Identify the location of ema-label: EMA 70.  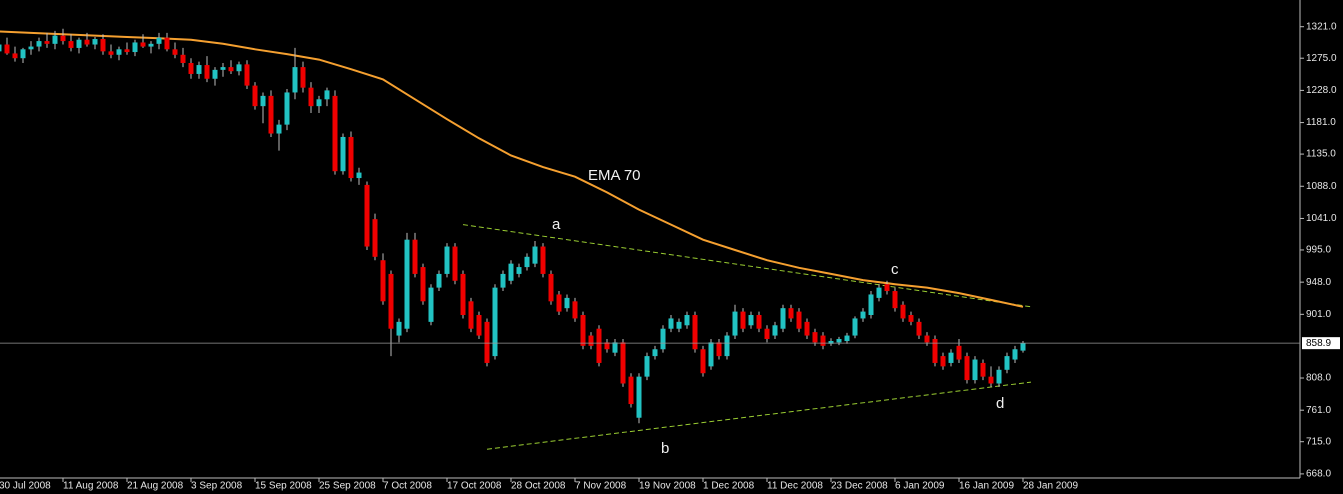
(614, 175).